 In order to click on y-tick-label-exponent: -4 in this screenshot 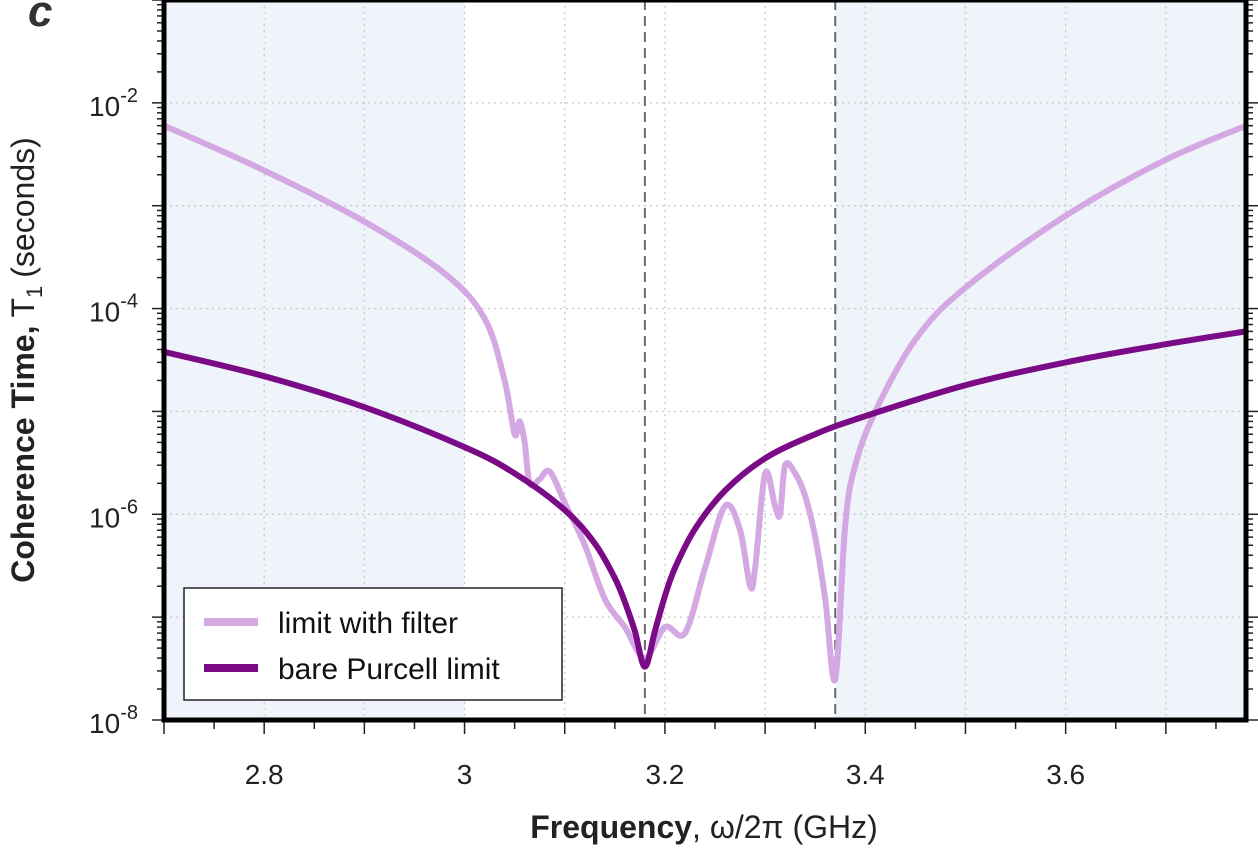, I will do `click(129, 302)`.